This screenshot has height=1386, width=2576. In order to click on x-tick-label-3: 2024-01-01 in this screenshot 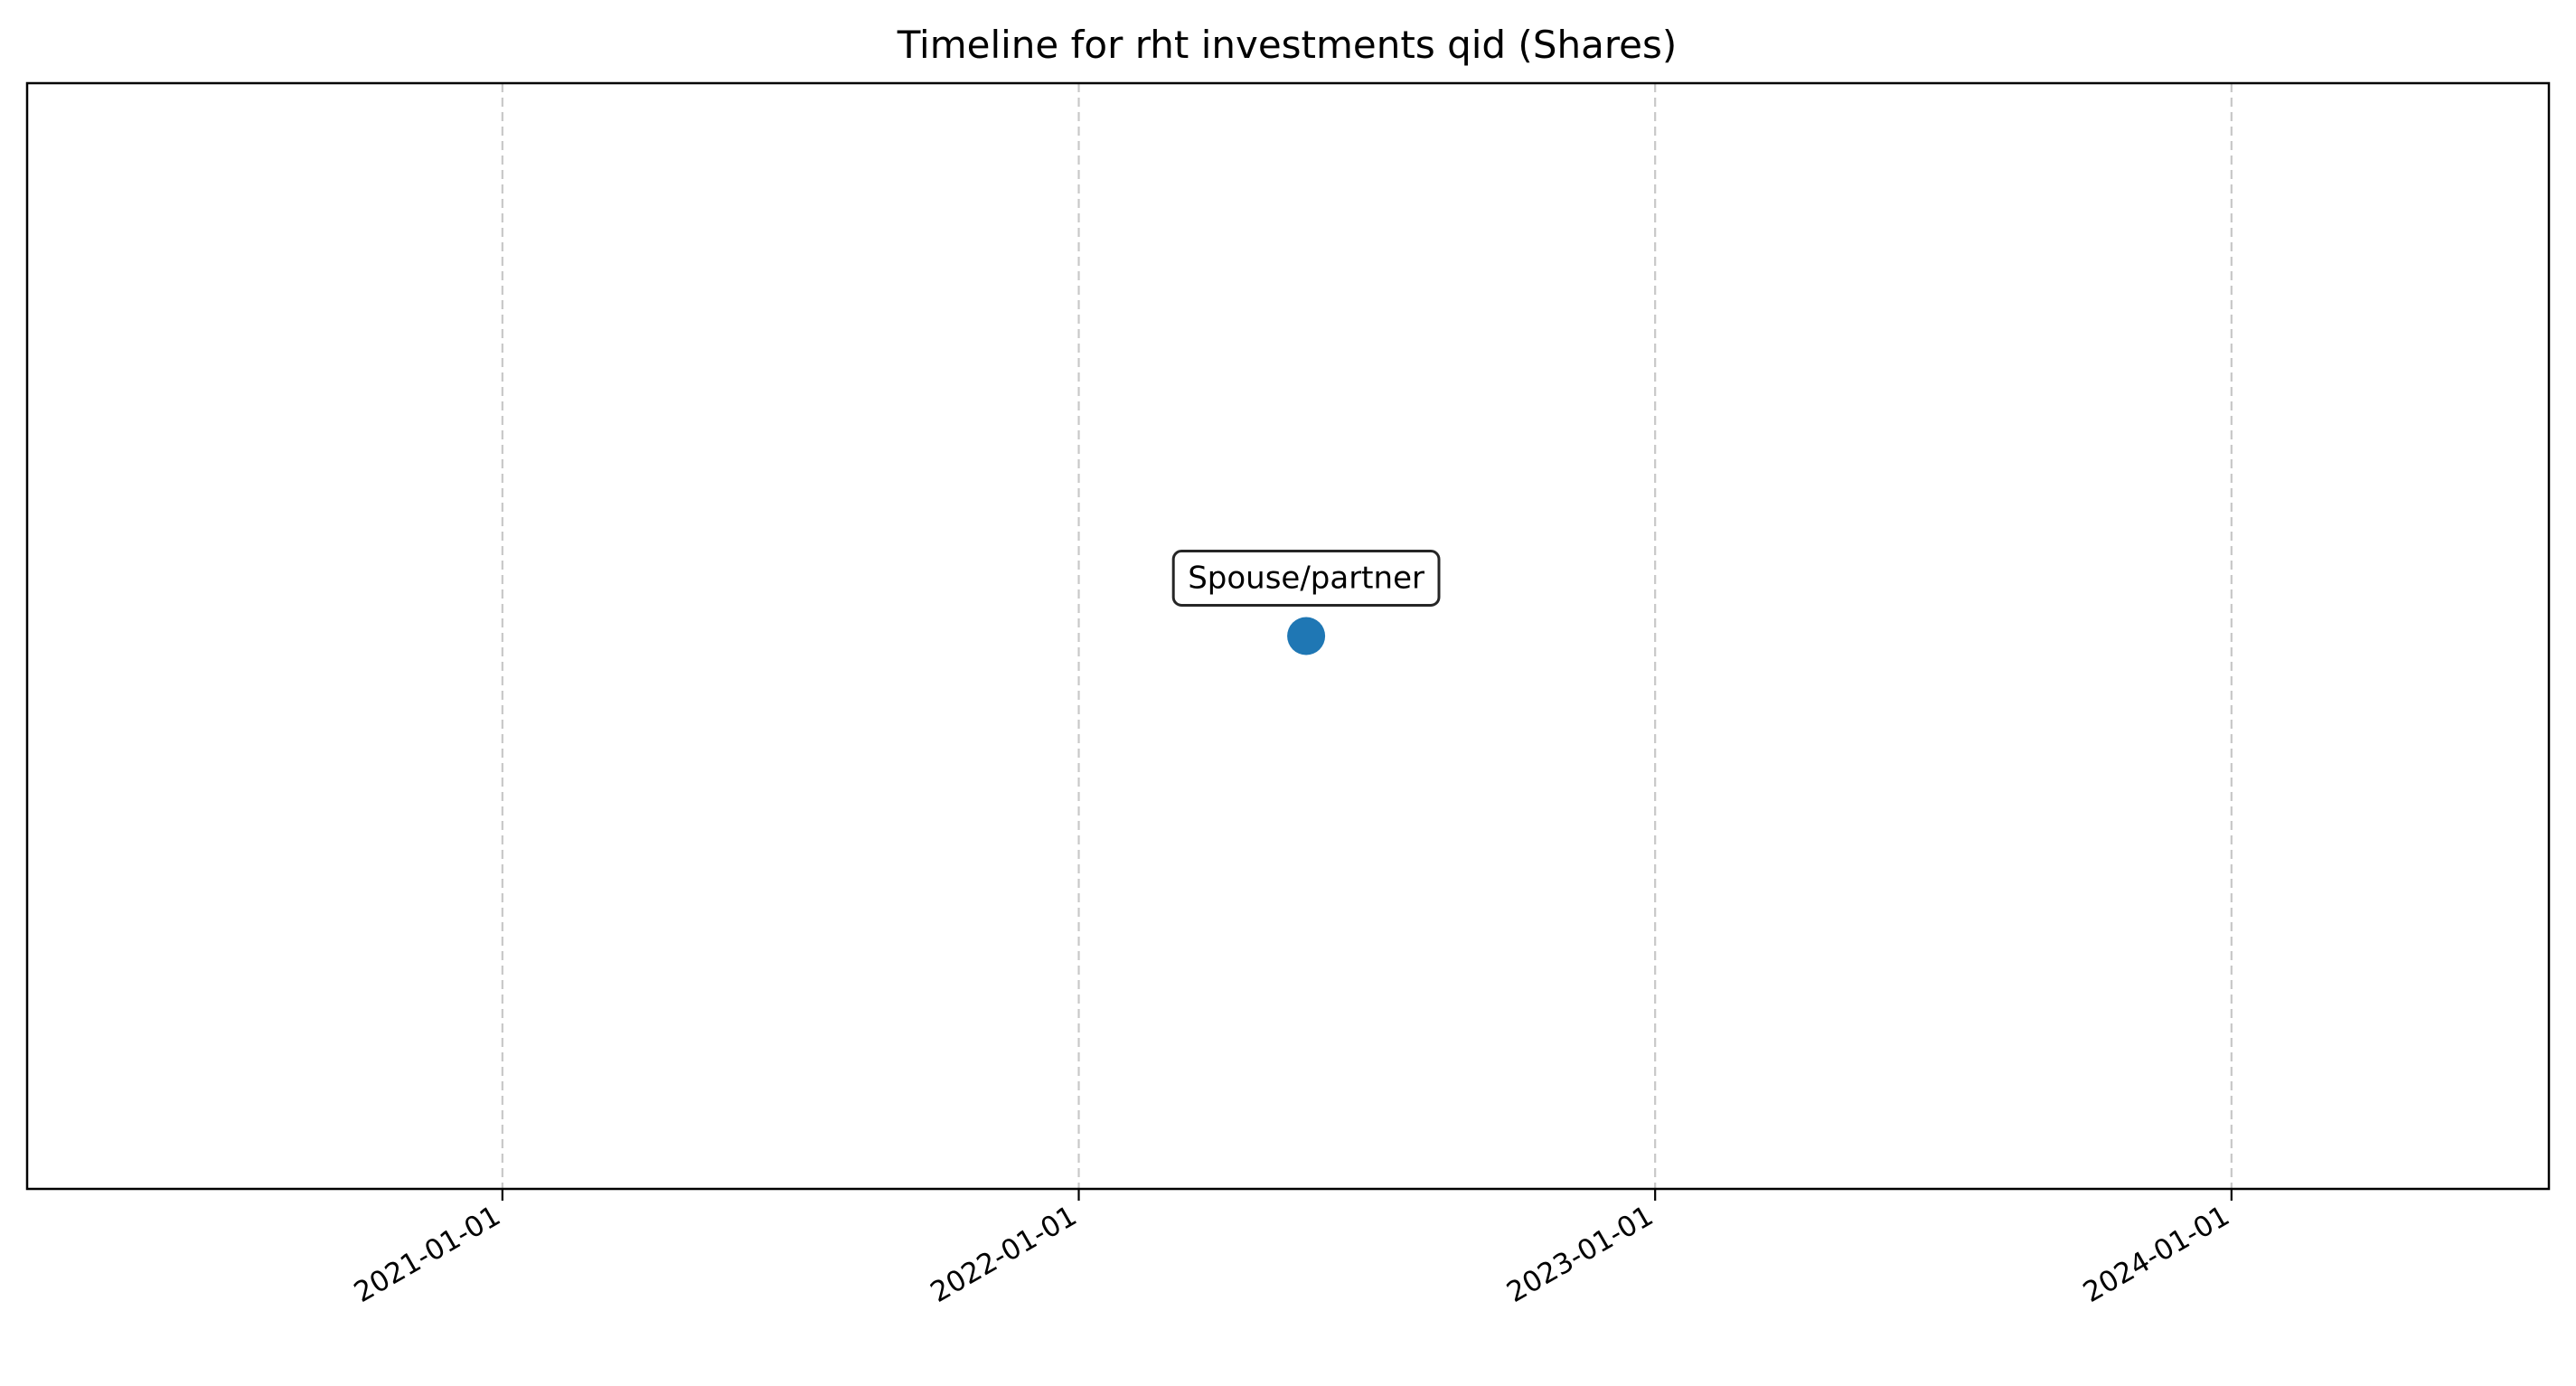, I will do `click(2156, 1254)`.